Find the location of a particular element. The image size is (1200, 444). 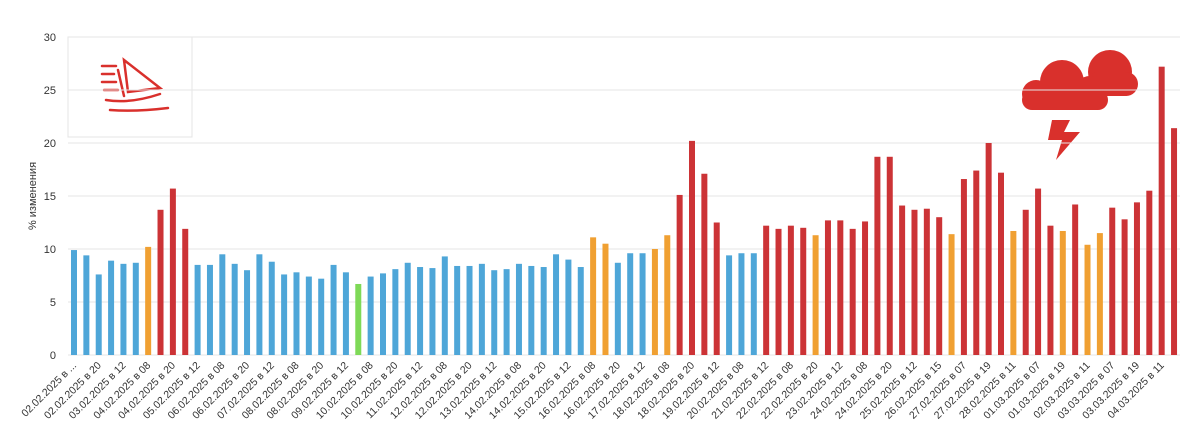

y-tick-label: 10 is located at coordinates (50, 250).